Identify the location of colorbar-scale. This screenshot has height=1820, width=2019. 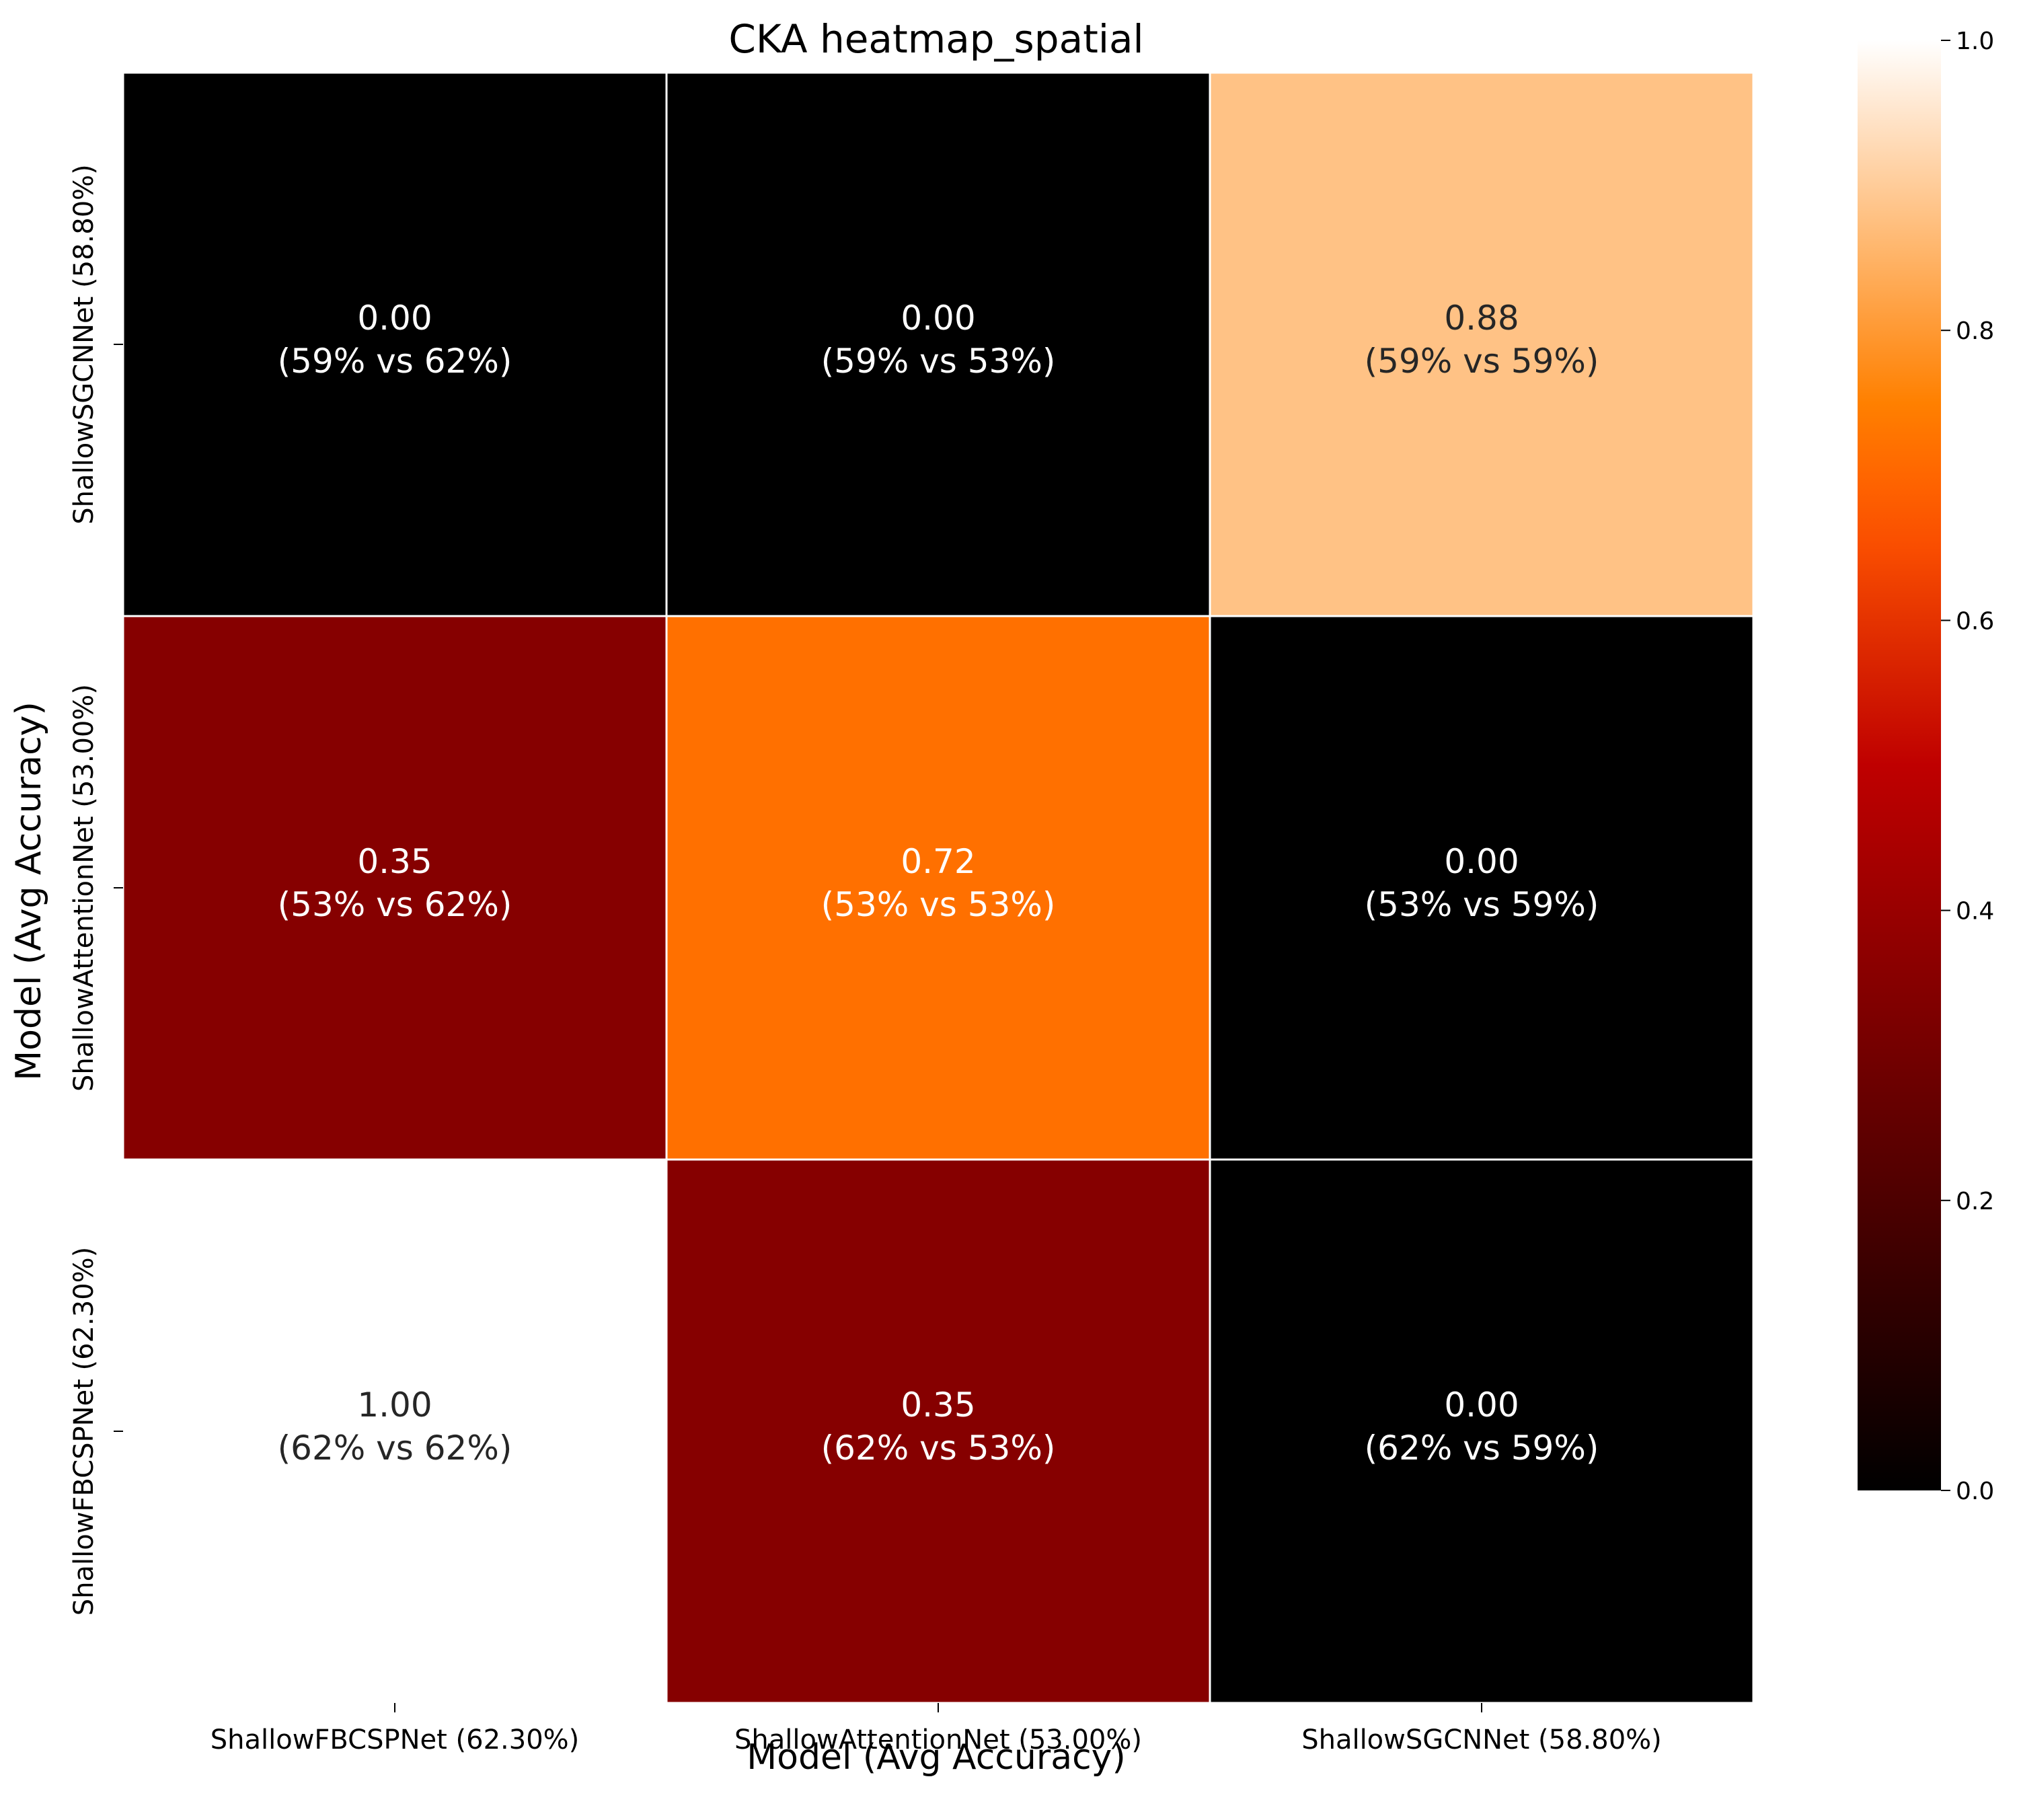
(1899, 765).